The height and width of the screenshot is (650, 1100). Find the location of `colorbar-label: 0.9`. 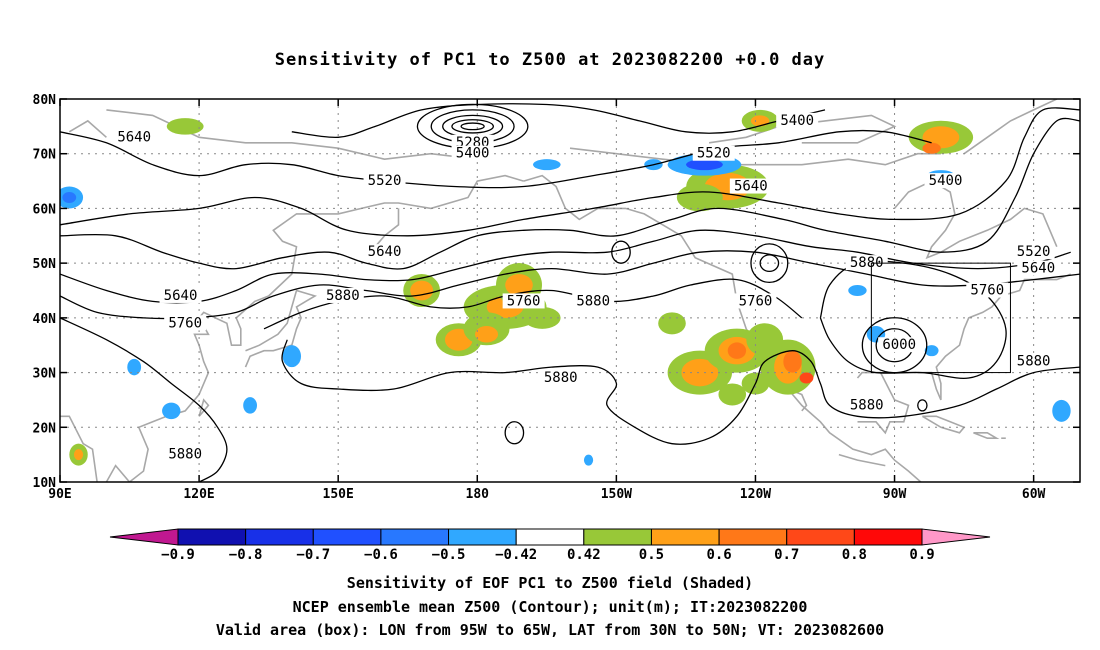

colorbar-label: 0.9 is located at coordinates (921, 555).